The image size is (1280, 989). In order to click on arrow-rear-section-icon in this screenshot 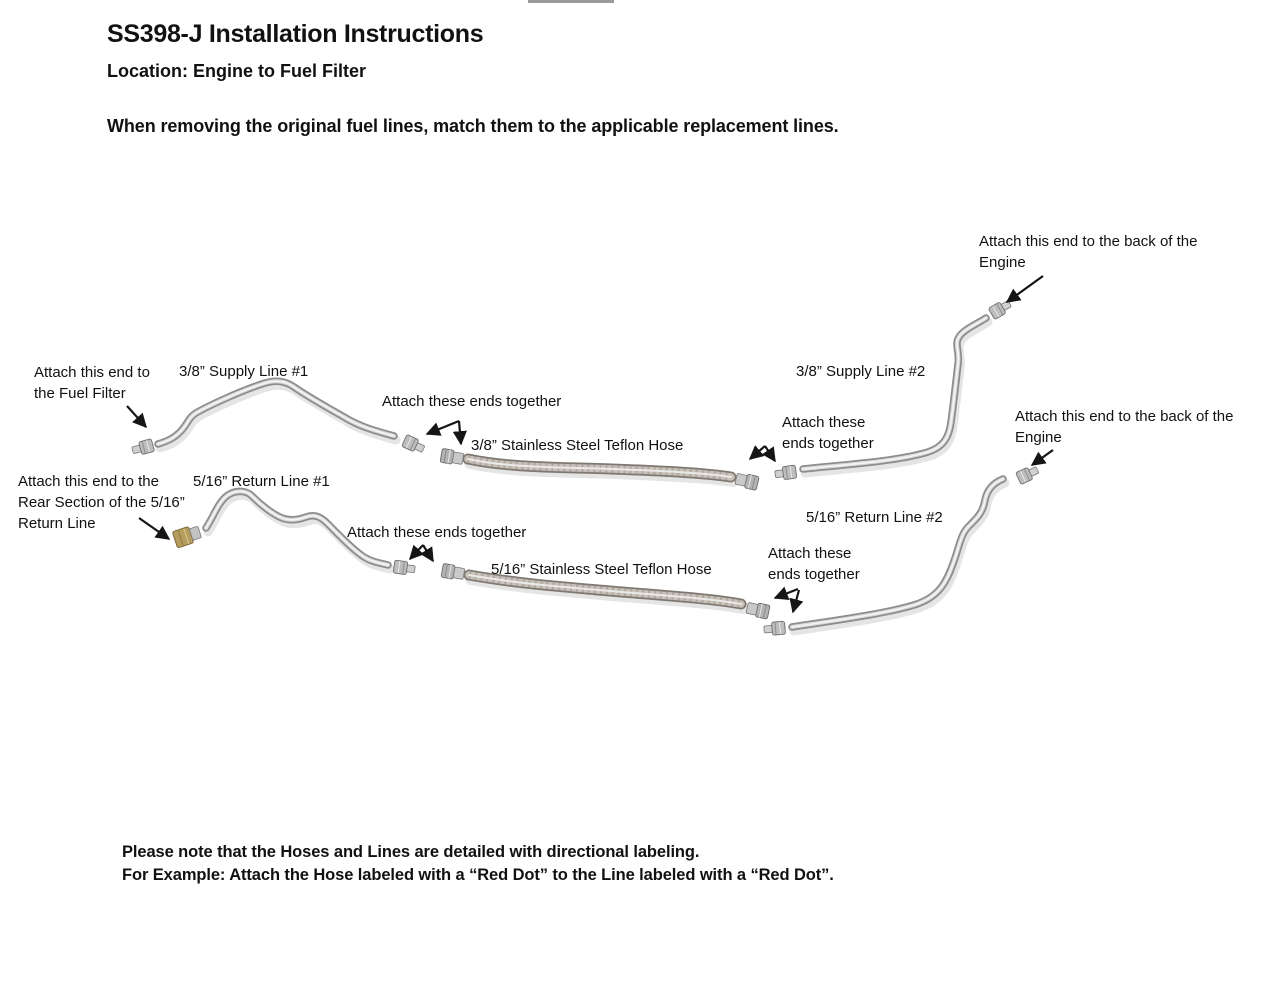, I will do `click(154, 528)`.